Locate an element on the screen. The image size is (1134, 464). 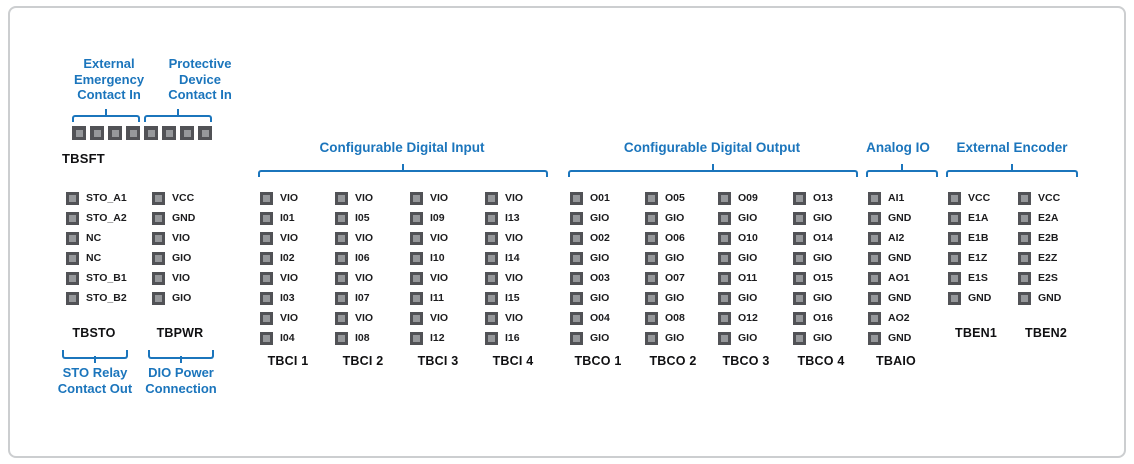
pin: I04 is located at coordinates (279, 338).